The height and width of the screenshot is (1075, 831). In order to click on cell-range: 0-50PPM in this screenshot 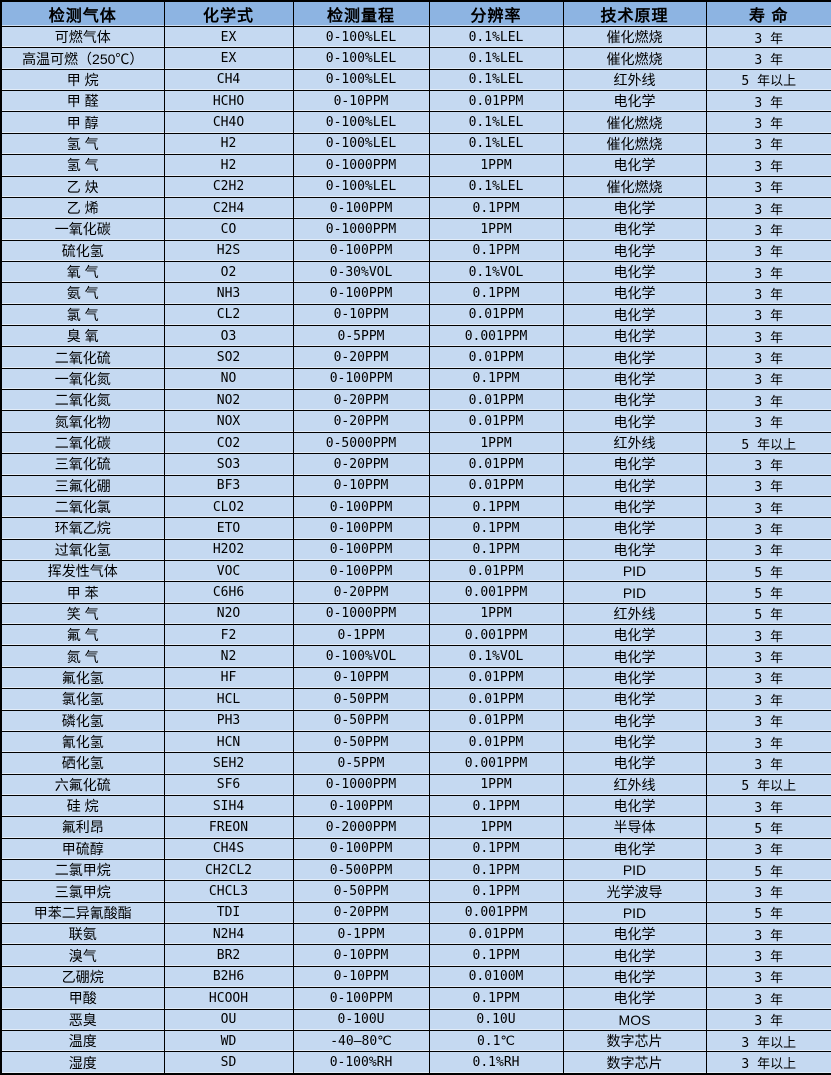, I will do `click(361, 742)`.